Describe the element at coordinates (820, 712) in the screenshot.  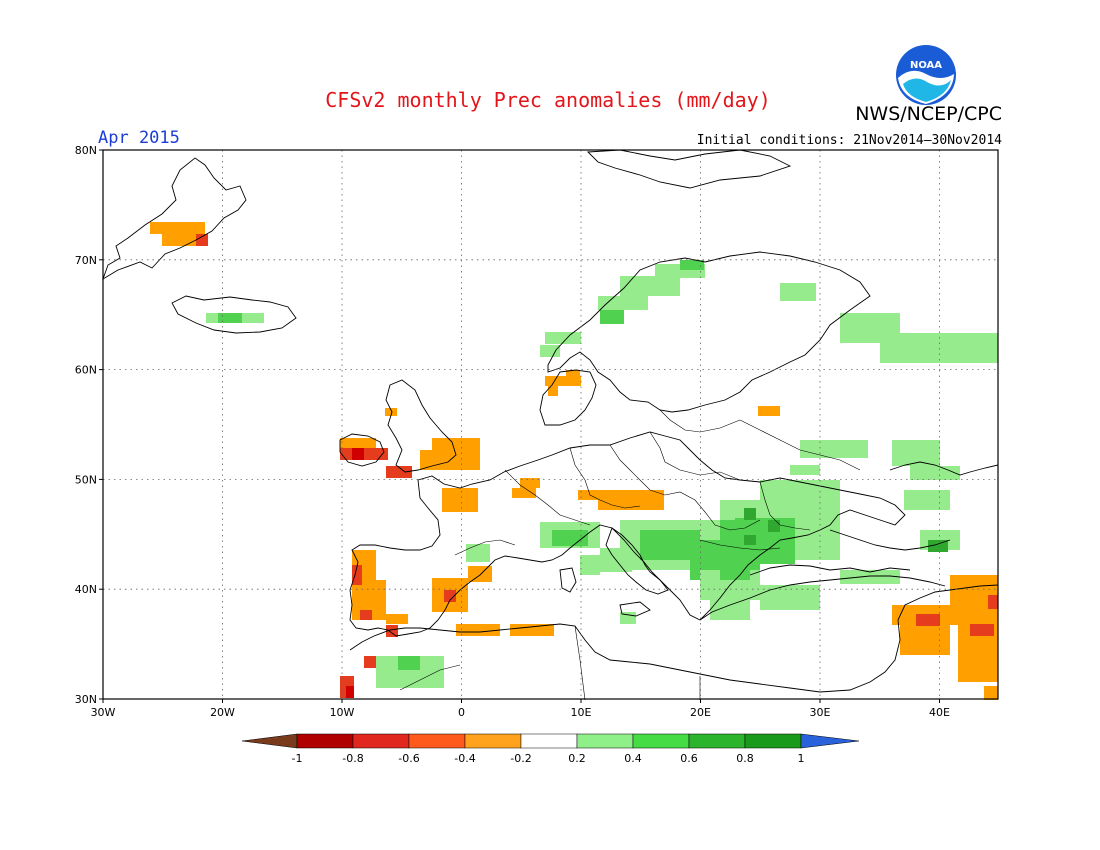
I see `lon-tick-label: 30E` at that location.